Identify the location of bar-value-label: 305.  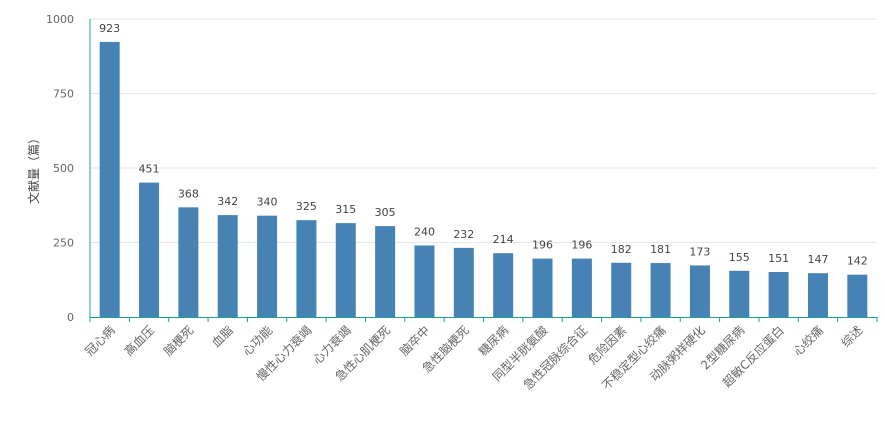
(385, 212).